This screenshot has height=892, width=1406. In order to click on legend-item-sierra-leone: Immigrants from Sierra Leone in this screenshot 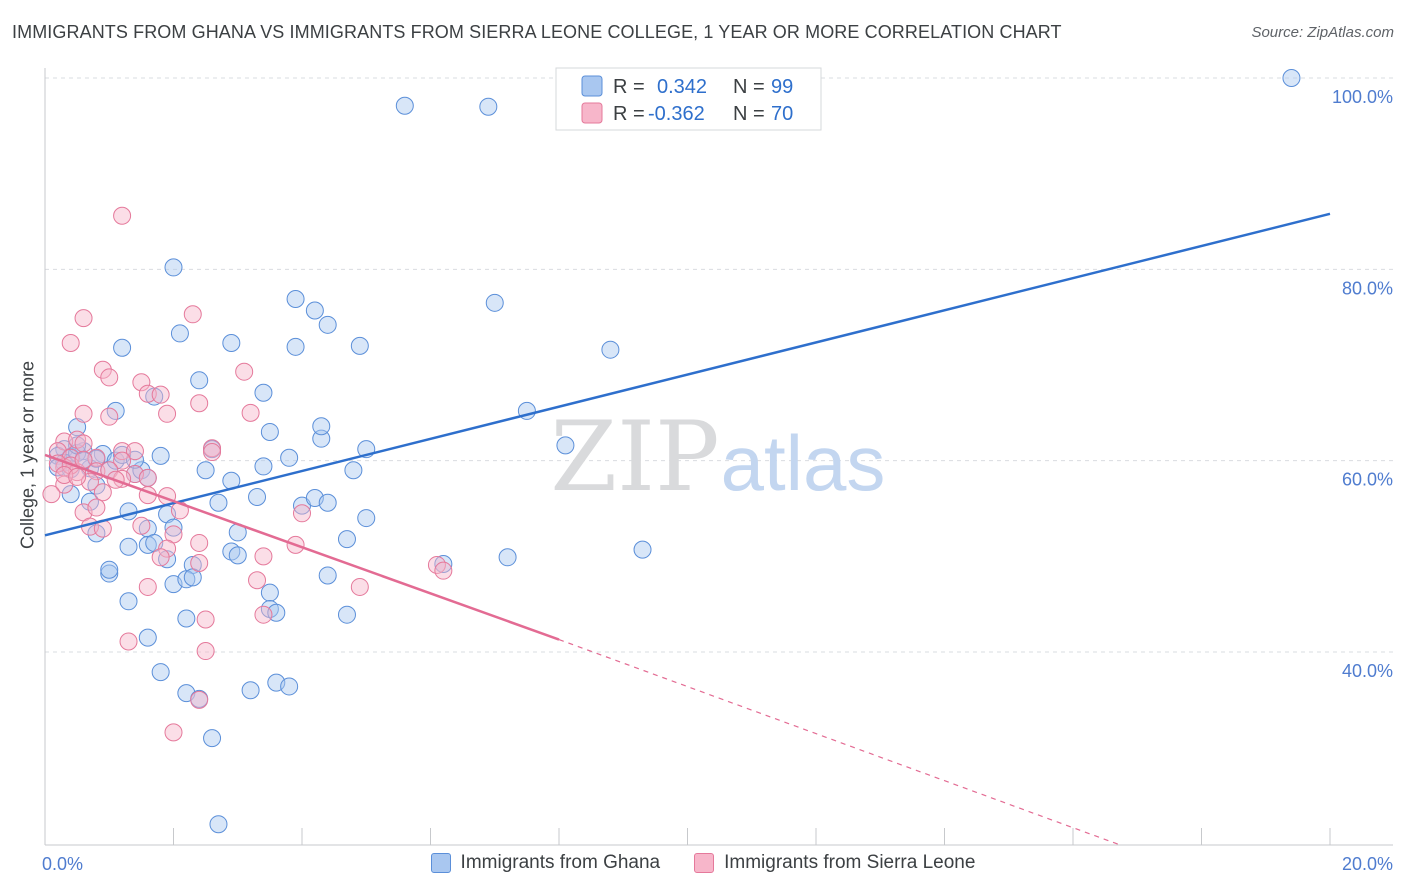, I will do `click(834, 863)`.